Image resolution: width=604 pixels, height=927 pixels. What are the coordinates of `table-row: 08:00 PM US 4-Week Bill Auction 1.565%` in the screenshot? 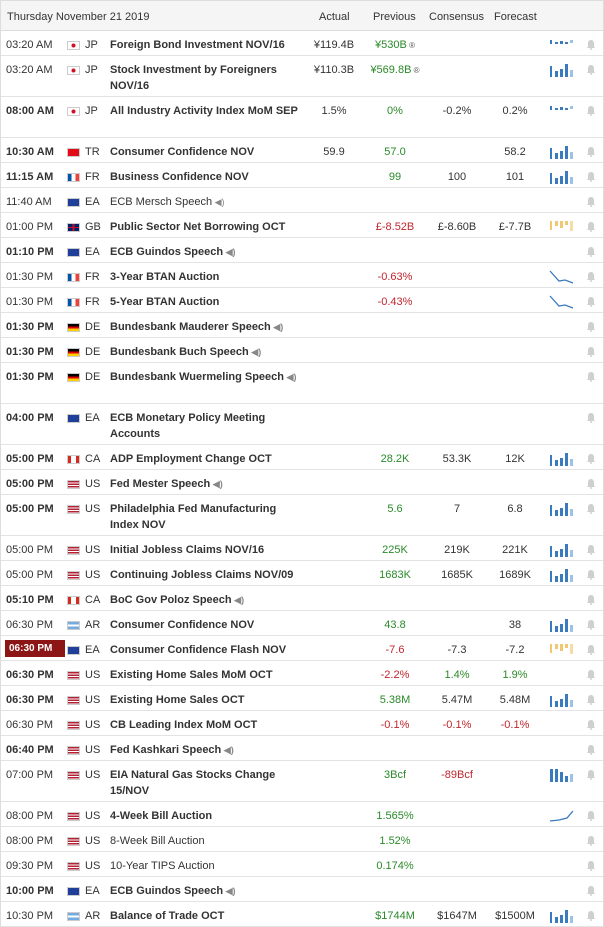 It's located at (302, 814).